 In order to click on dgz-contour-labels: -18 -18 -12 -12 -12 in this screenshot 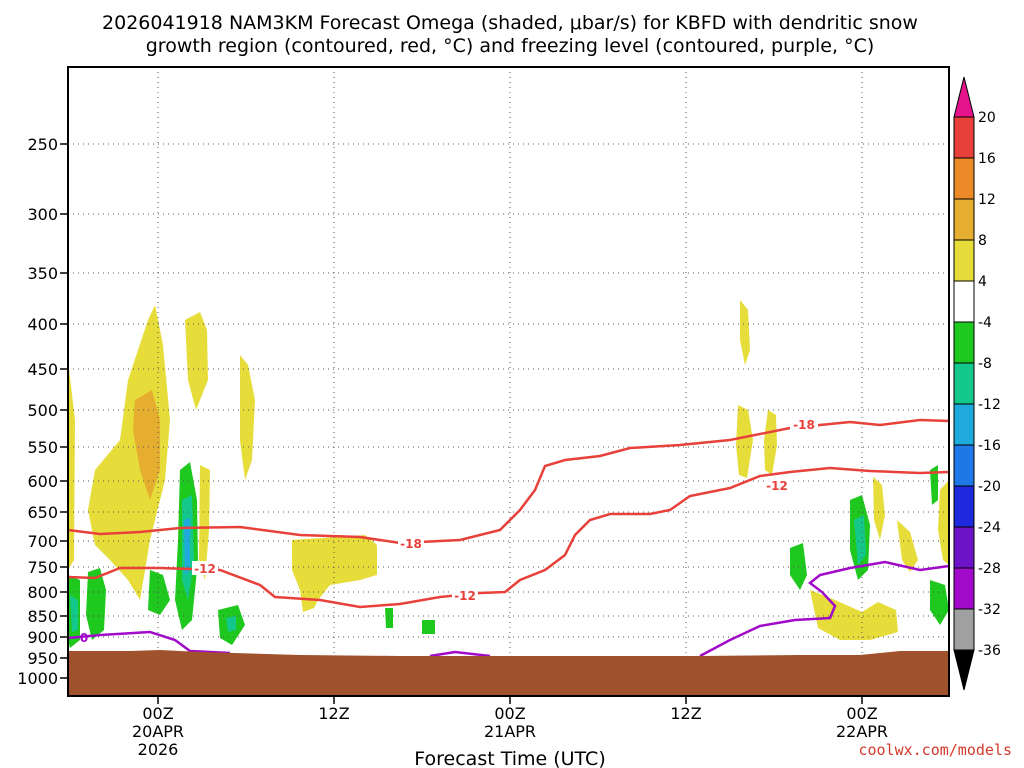, I will do `click(505, 510)`.